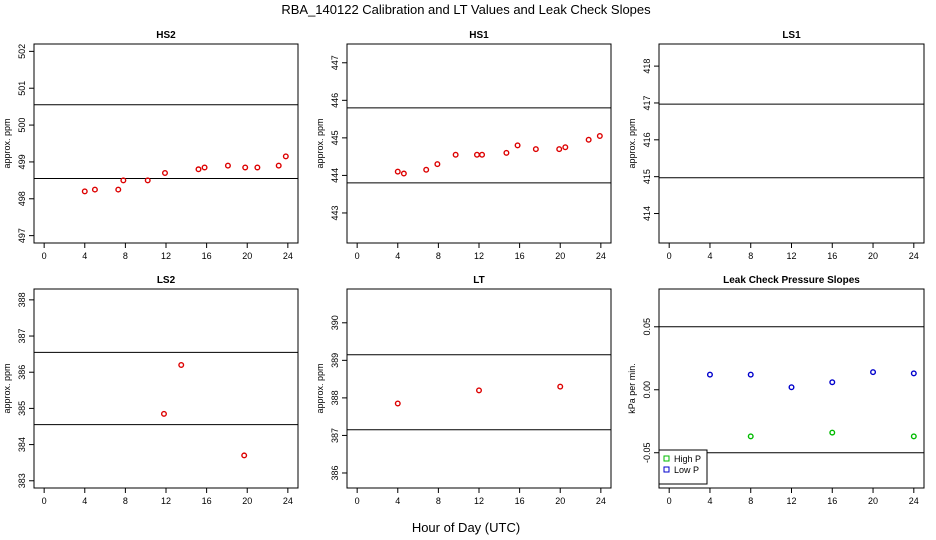 This screenshot has height=540, width=936. I want to click on panel-hs1: HS1 approx. ppm 0 4 8 12 16 20 24 443 444 445 446 447, so click(463, 145).